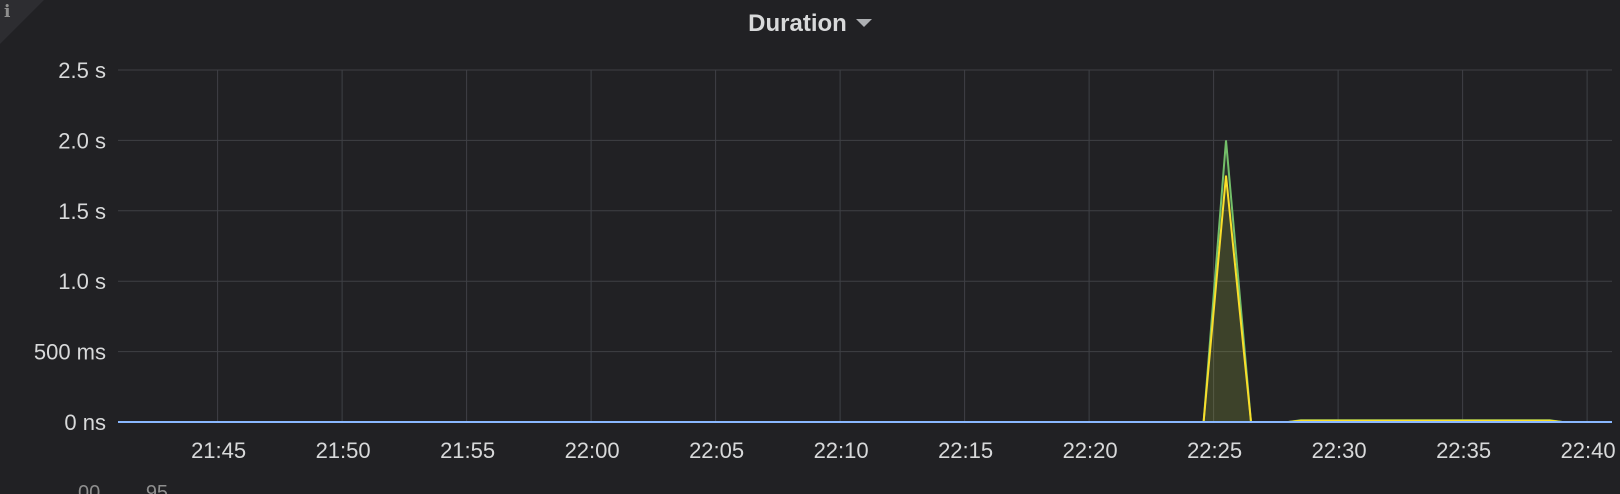 This screenshot has height=494, width=1620. Describe the element at coordinates (1463, 450) in the screenshot. I see `x-tick-label: 22:35` at that location.